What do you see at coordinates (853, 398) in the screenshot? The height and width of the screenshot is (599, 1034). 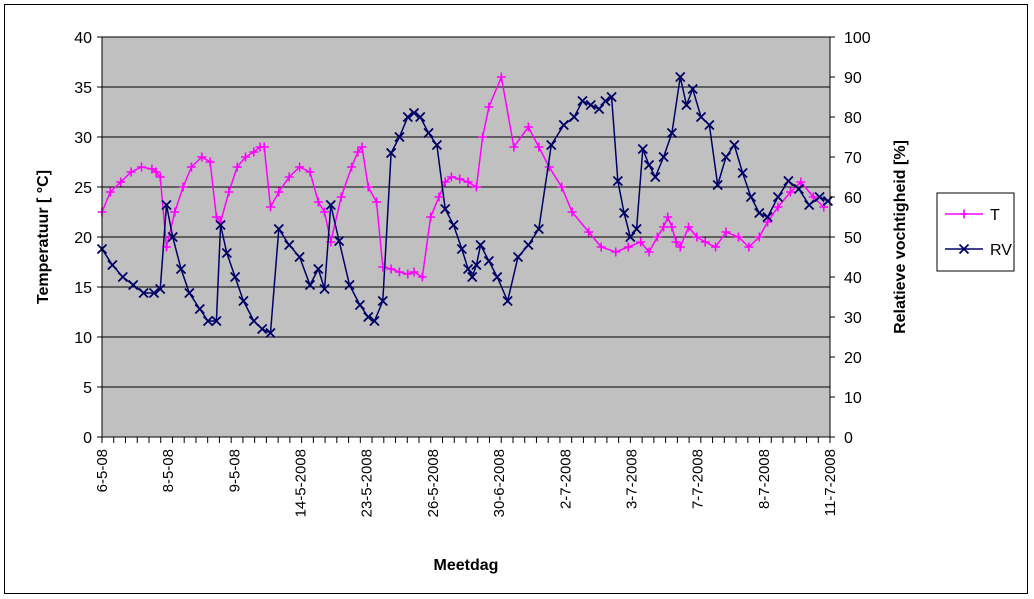 I see `right-tick-label: 10` at bounding box center [853, 398].